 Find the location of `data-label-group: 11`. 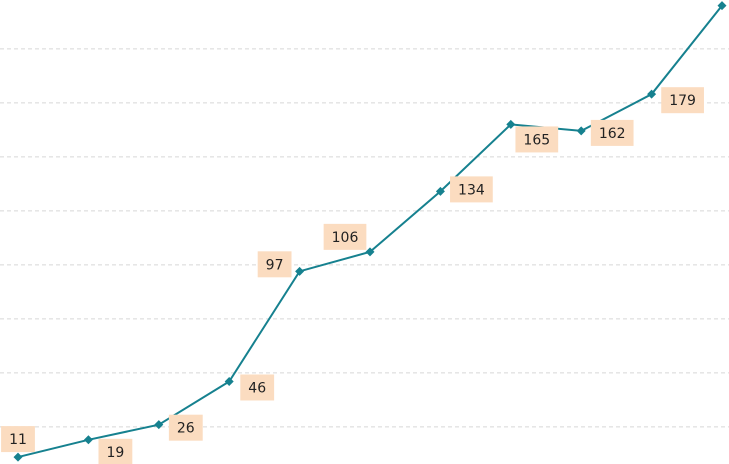

data-label-group: 11 is located at coordinates (18, 439).